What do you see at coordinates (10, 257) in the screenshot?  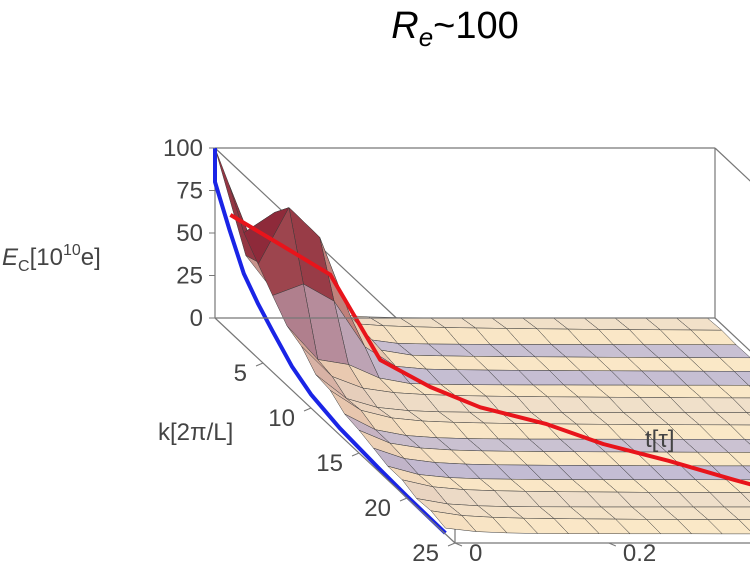 I see `z-label-pre: E` at bounding box center [10, 257].